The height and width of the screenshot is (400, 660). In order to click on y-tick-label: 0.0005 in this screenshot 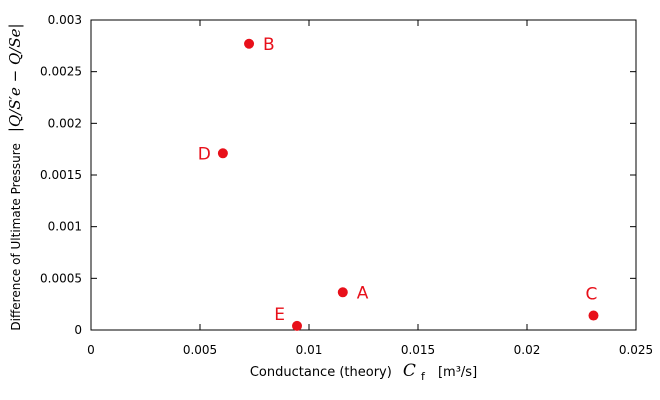, I will do `click(61, 278)`.